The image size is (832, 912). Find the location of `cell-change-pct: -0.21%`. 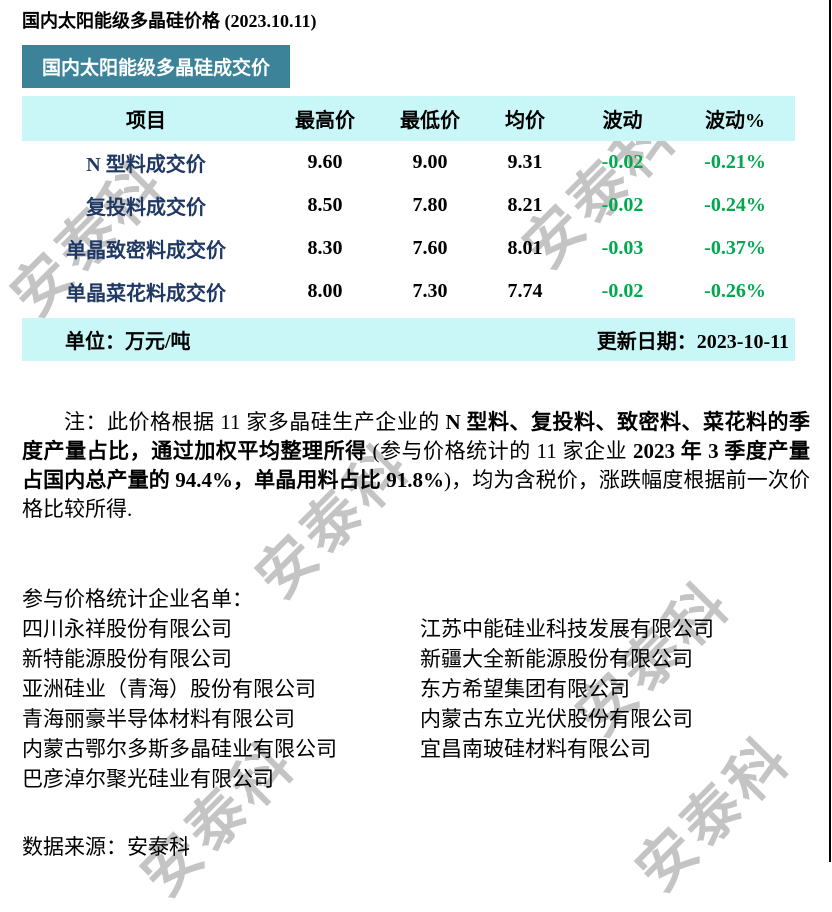

cell-change-pct: -0.21% is located at coordinates (735, 162).